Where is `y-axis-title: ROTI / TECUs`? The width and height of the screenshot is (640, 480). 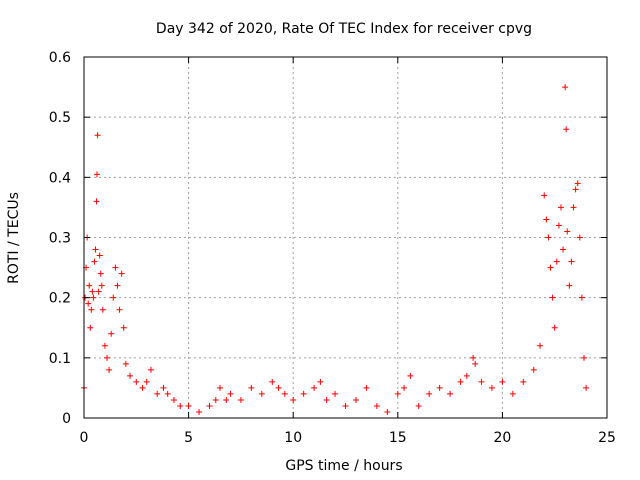 y-axis-title: ROTI / TECUs is located at coordinates (14, 238).